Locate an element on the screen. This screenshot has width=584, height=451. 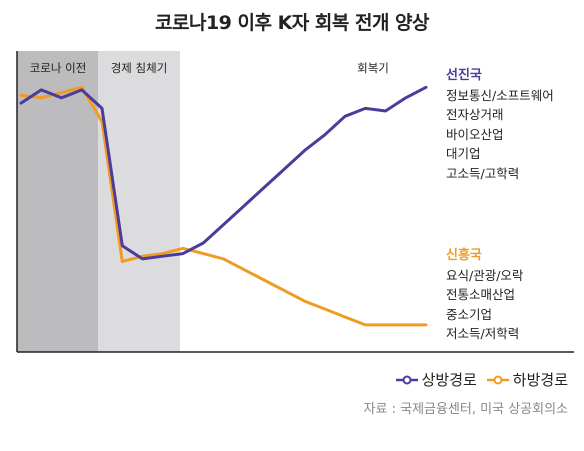
group-item: 전자상거래 is located at coordinates (475, 114).